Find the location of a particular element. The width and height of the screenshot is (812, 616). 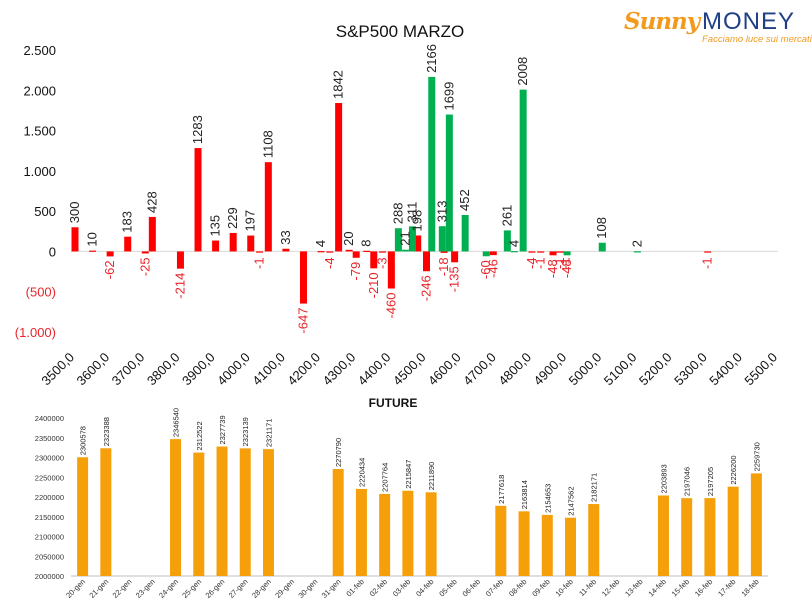

future-data-label: 2211890 is located at coordinates (431, 476).